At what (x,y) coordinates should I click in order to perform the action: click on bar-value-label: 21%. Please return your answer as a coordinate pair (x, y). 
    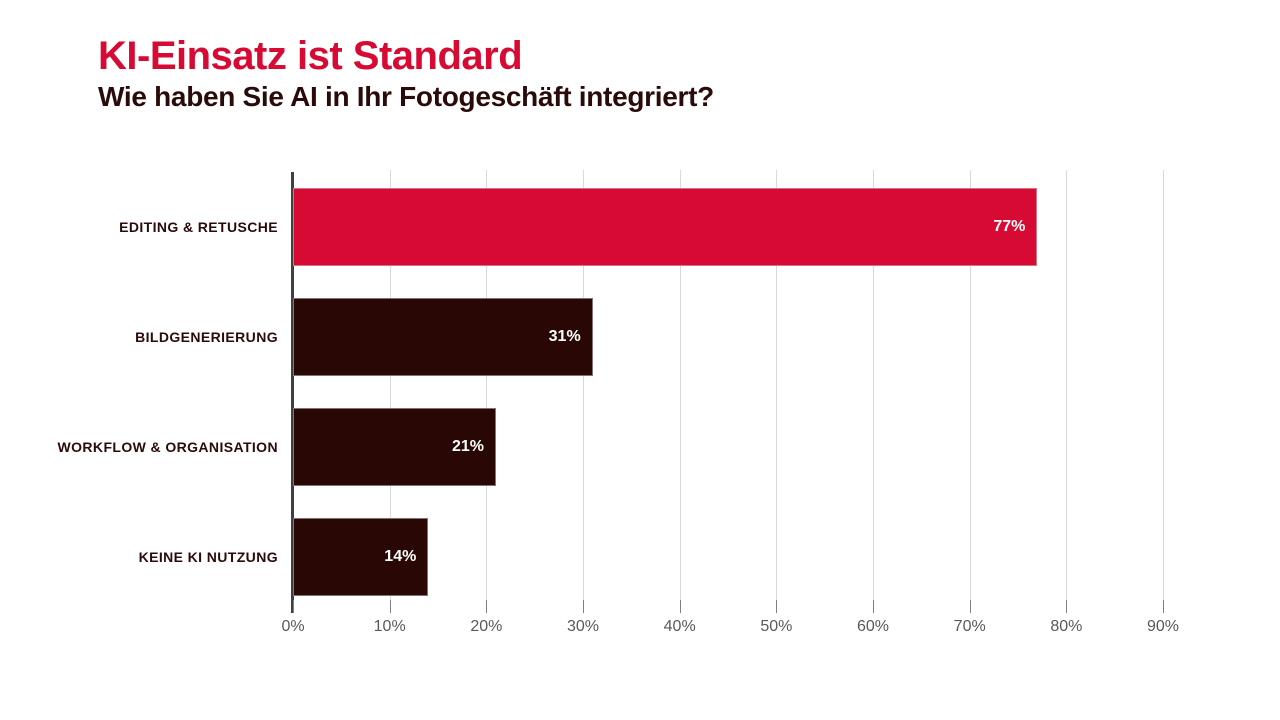
    Looking at the image, I should click on (467, 446).